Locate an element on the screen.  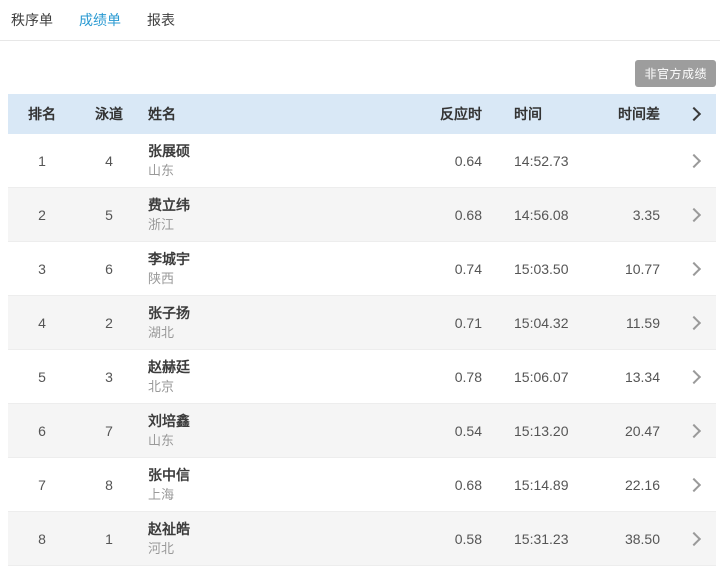
lane-cell: 7 is located at coordinates (109, 430).